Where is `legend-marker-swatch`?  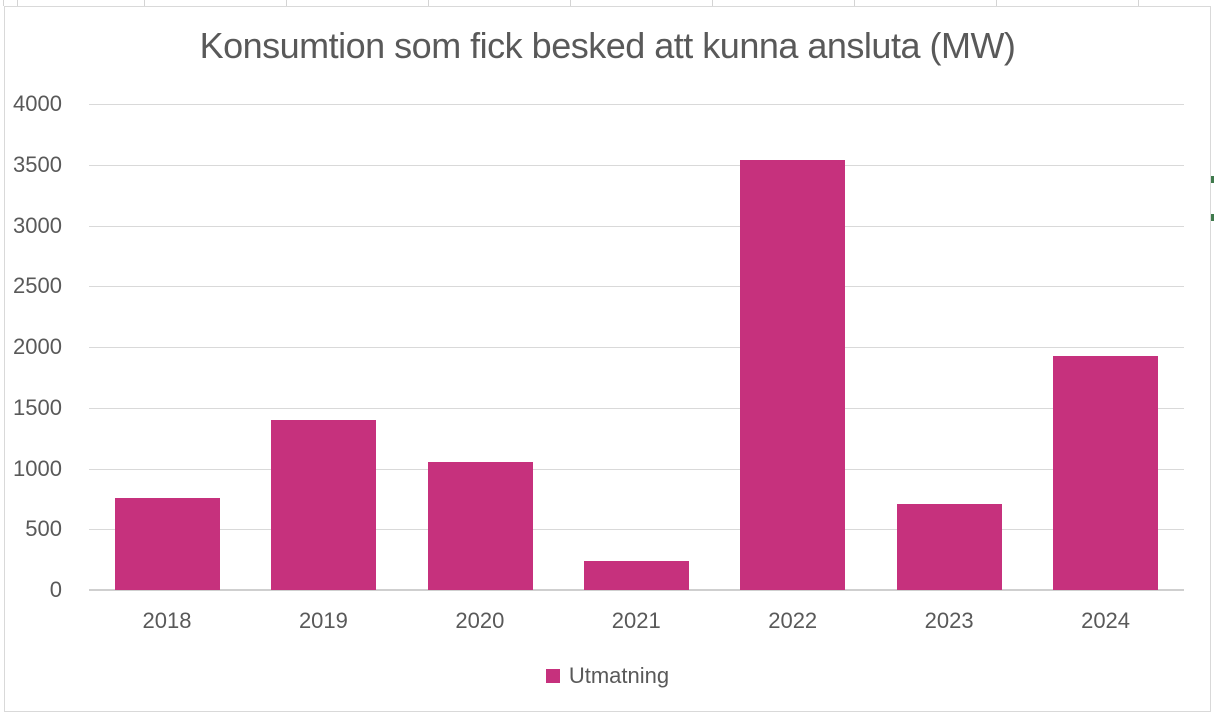
legend-marker-swatch is located at coordinates (552, 676).